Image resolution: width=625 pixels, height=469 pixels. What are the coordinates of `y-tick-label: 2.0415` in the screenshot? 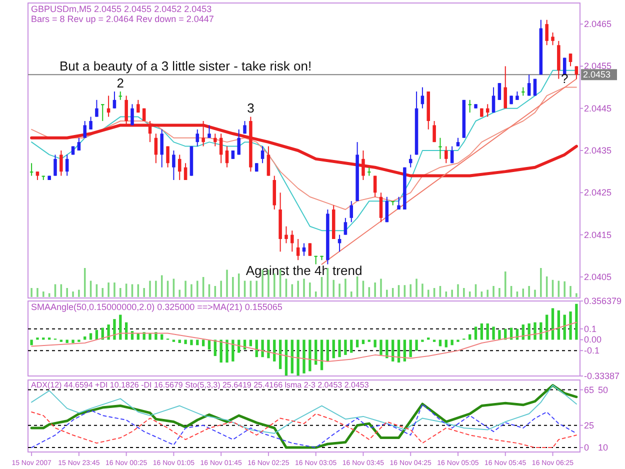 It's located at (598, 235).